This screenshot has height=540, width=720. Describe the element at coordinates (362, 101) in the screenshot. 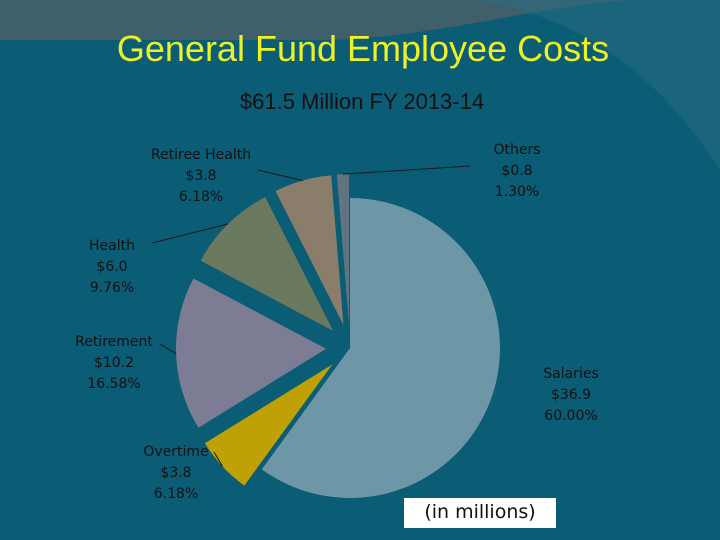

I see `chart-subtitle: $61.5 Million FY 2013-14` at that location.